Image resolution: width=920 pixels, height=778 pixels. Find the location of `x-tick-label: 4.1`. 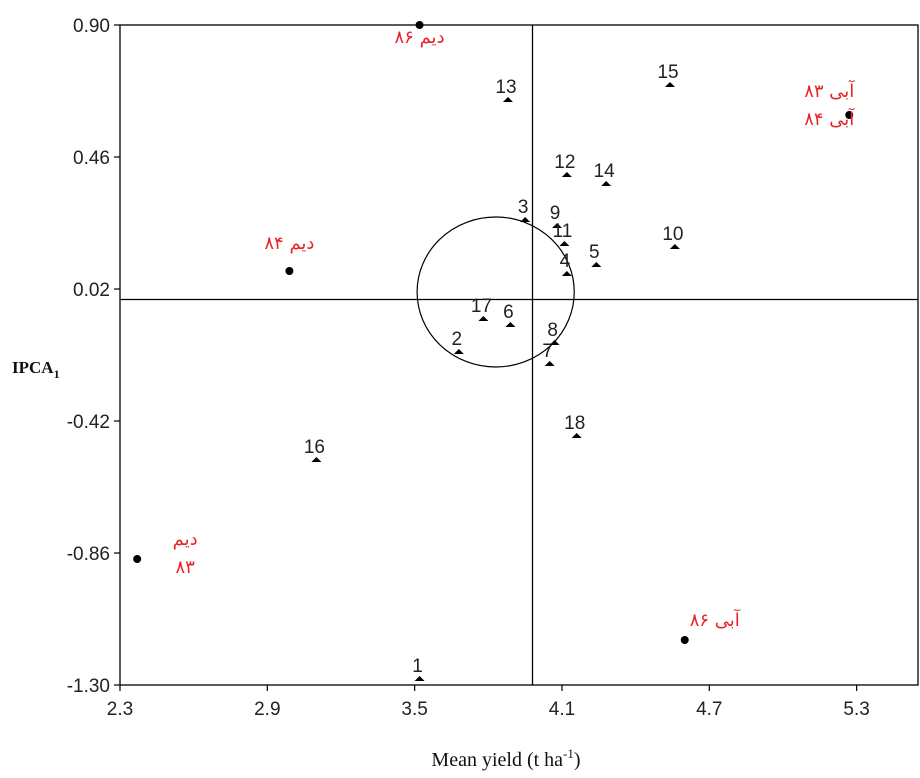

x-tick-label: 4.1 is located at coordinates (562, 709).